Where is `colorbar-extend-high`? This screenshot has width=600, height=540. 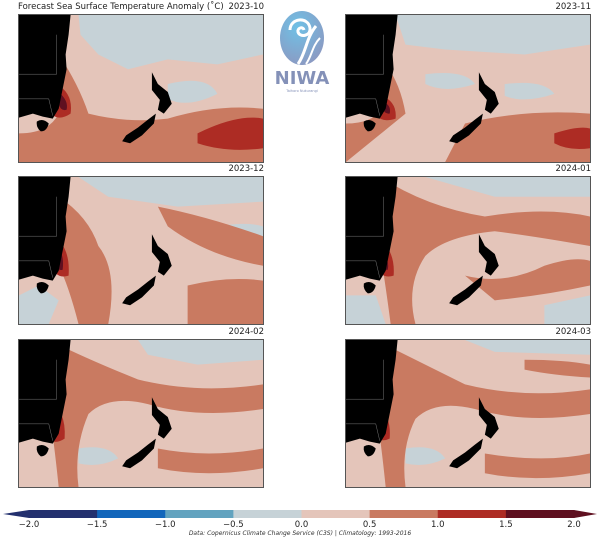 colorbar-extend-high is located at coordinates (585, 514).